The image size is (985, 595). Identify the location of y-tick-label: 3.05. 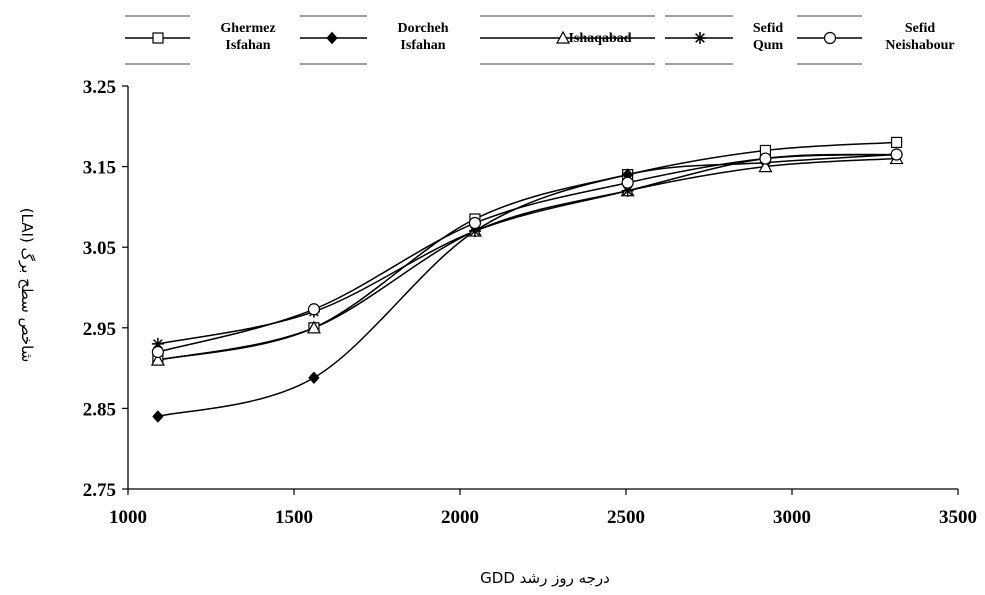
(99, 248).